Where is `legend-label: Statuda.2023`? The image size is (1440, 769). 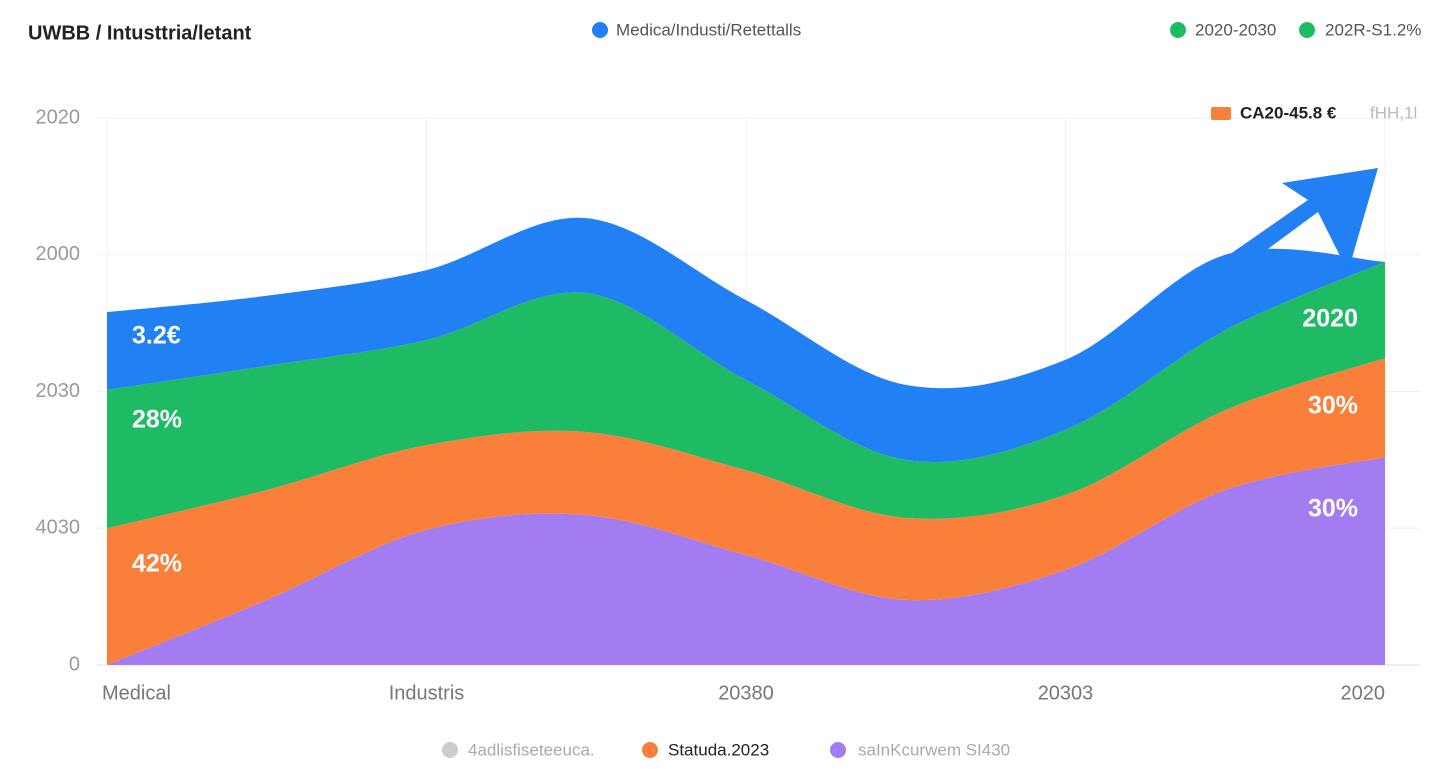 legend-label: Statuda.2023 is located at coordinates (718, 749).